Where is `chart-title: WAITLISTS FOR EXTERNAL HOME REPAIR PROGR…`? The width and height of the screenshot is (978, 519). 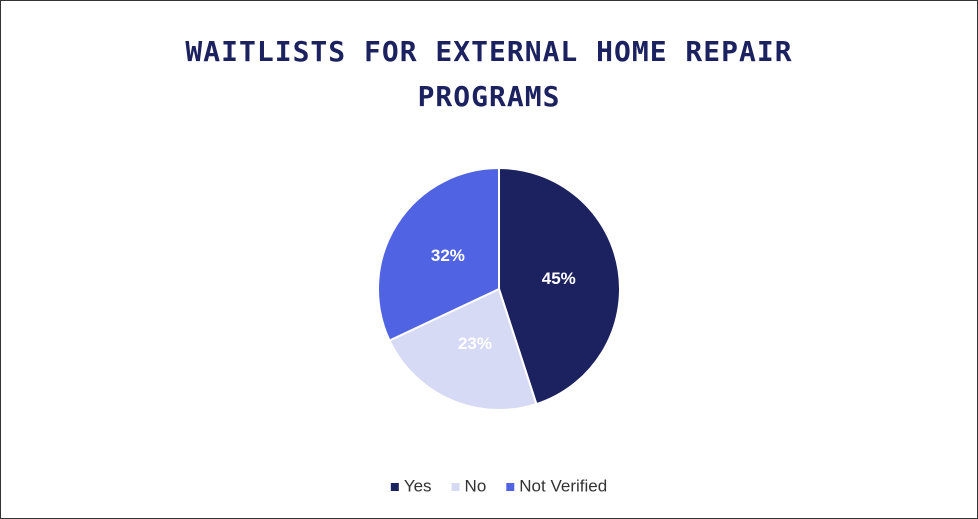 chart-title: WAITLISTS FOR EXTERNAL HOME REPAIR PROGR… is located at coordinates (489, 74).